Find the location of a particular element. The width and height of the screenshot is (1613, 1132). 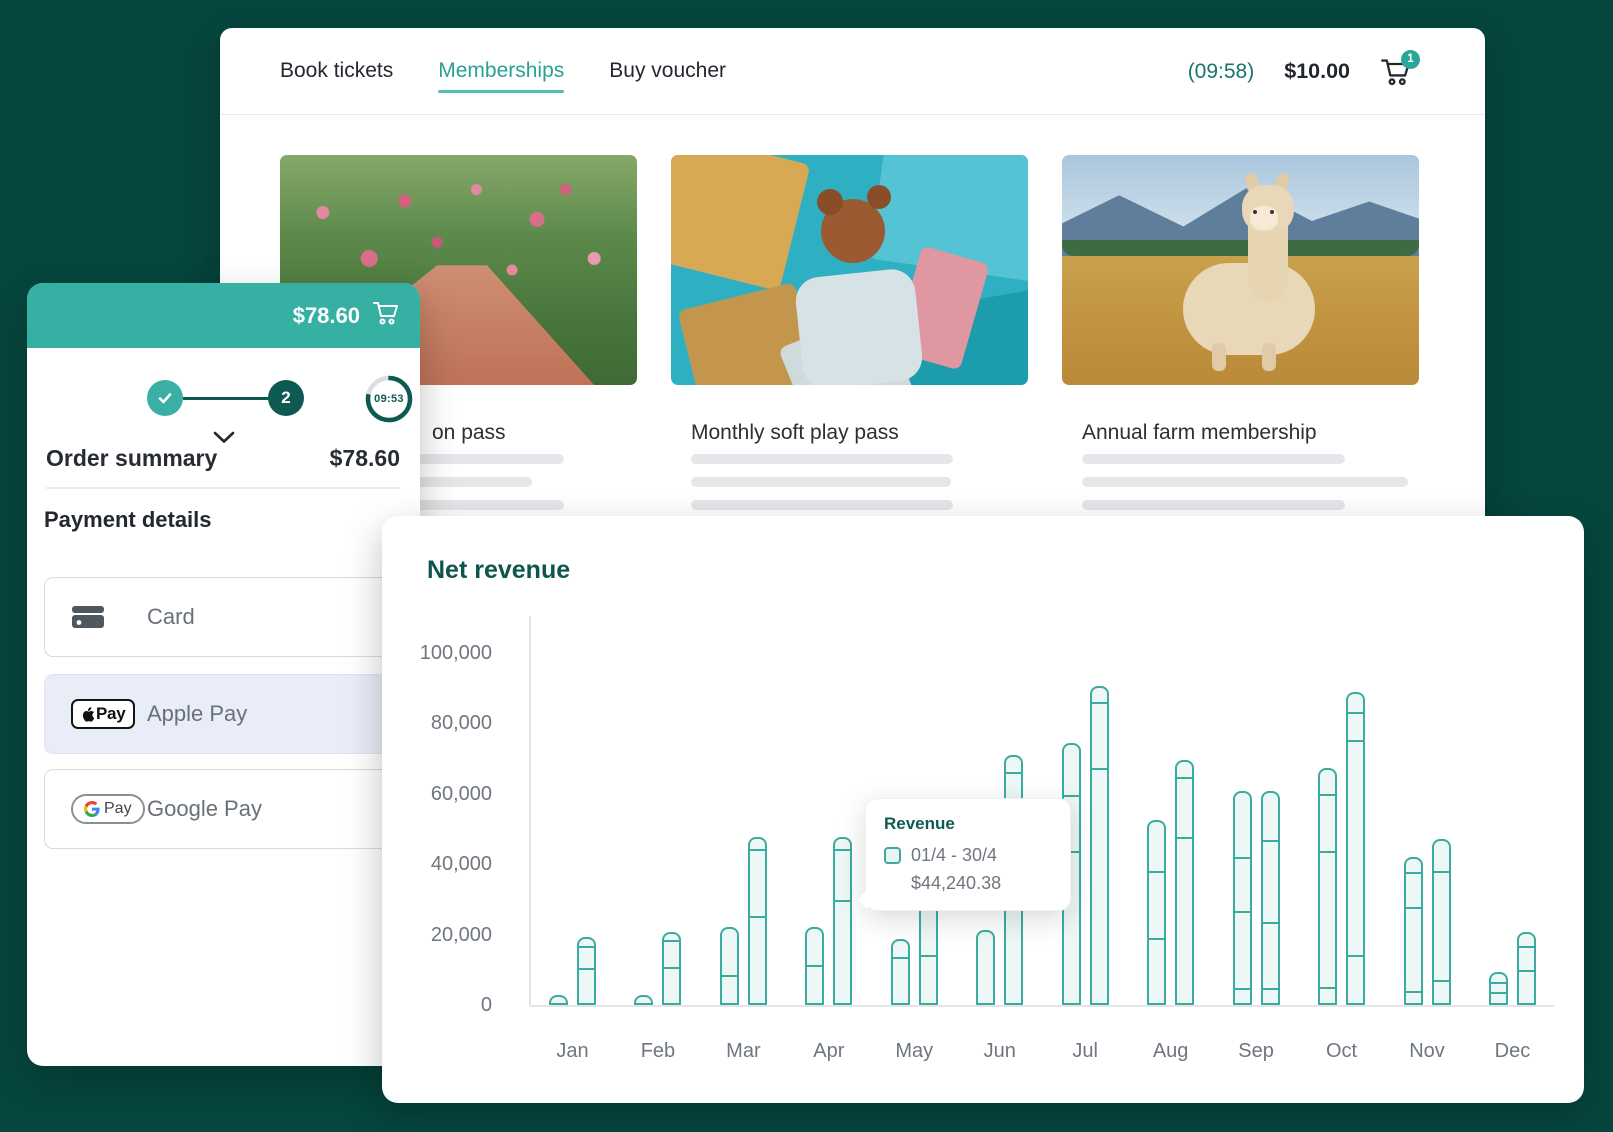

order-summary-label: Order summary is located at coordinates (132, 458).